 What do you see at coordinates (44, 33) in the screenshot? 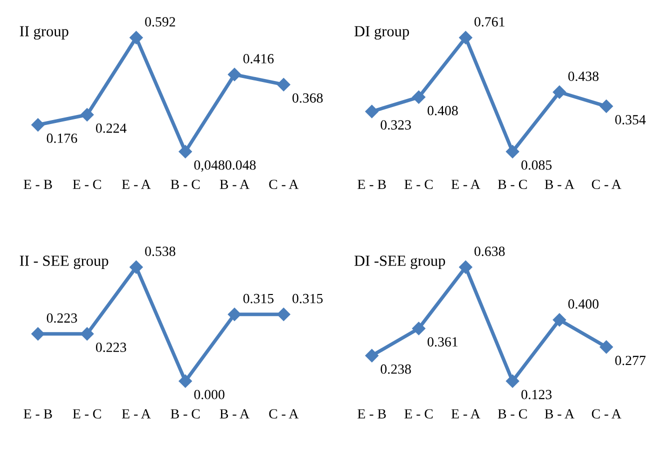
I see `chart-title: II group` at bounding box center [44, 33].